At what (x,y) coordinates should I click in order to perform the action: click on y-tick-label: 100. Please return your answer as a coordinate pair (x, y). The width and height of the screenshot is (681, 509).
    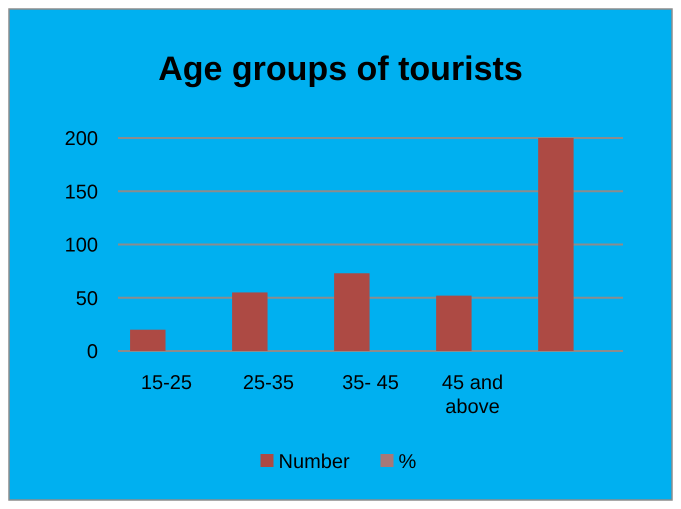
    Looking at the image, I should click on (81, 245).